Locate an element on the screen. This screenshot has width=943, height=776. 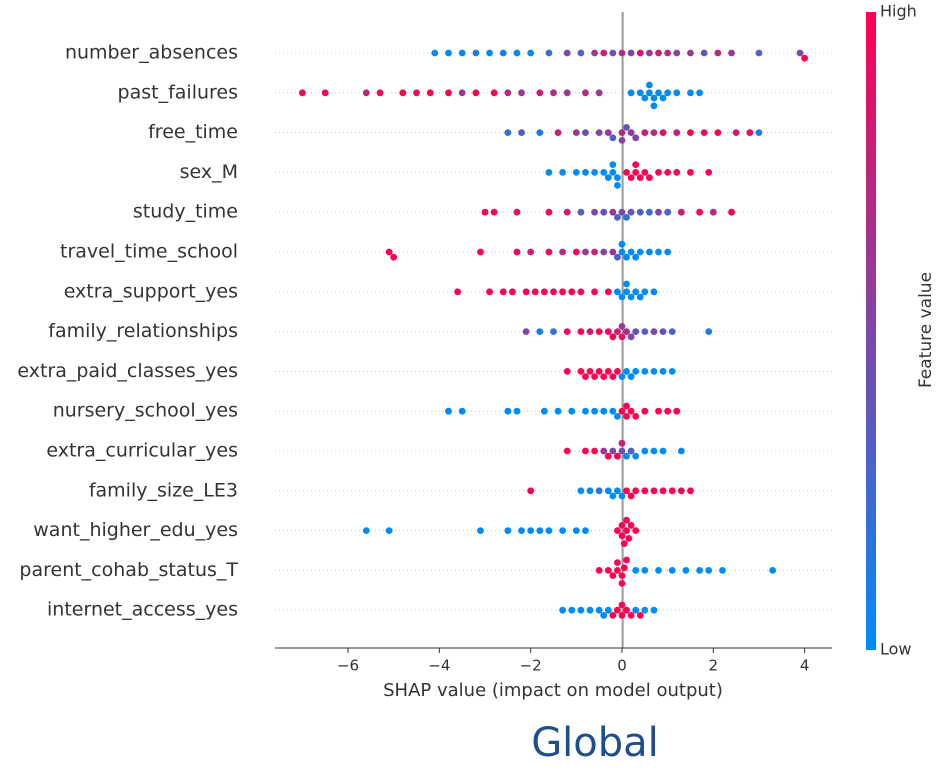
x-tick-label: −6 is located at coordinates (348, 666).